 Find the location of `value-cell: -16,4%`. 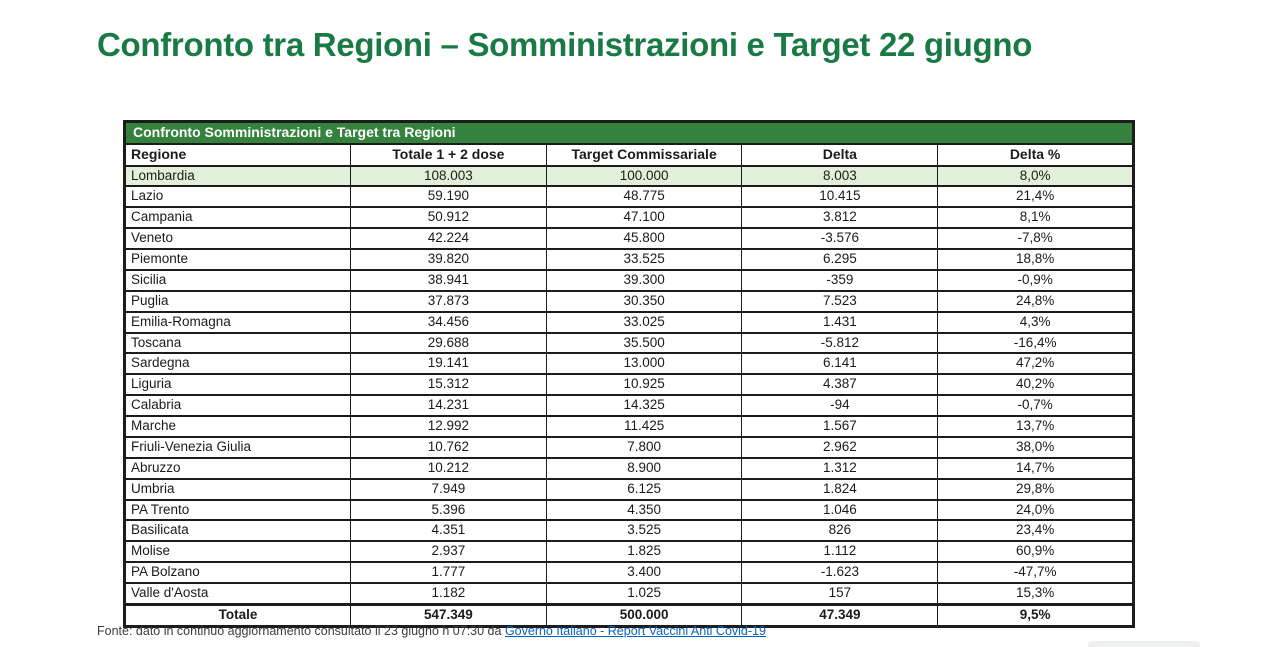

value-cell: -16,4% is located at coordinates (1035, 343).